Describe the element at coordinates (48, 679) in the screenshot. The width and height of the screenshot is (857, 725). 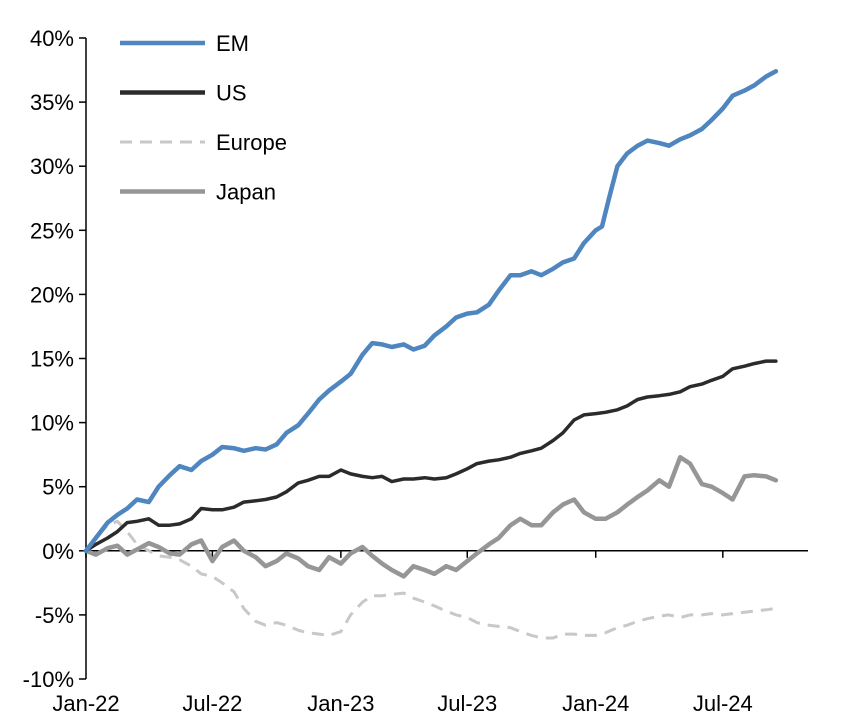
I see `y-tick-label: -10%` at that location.